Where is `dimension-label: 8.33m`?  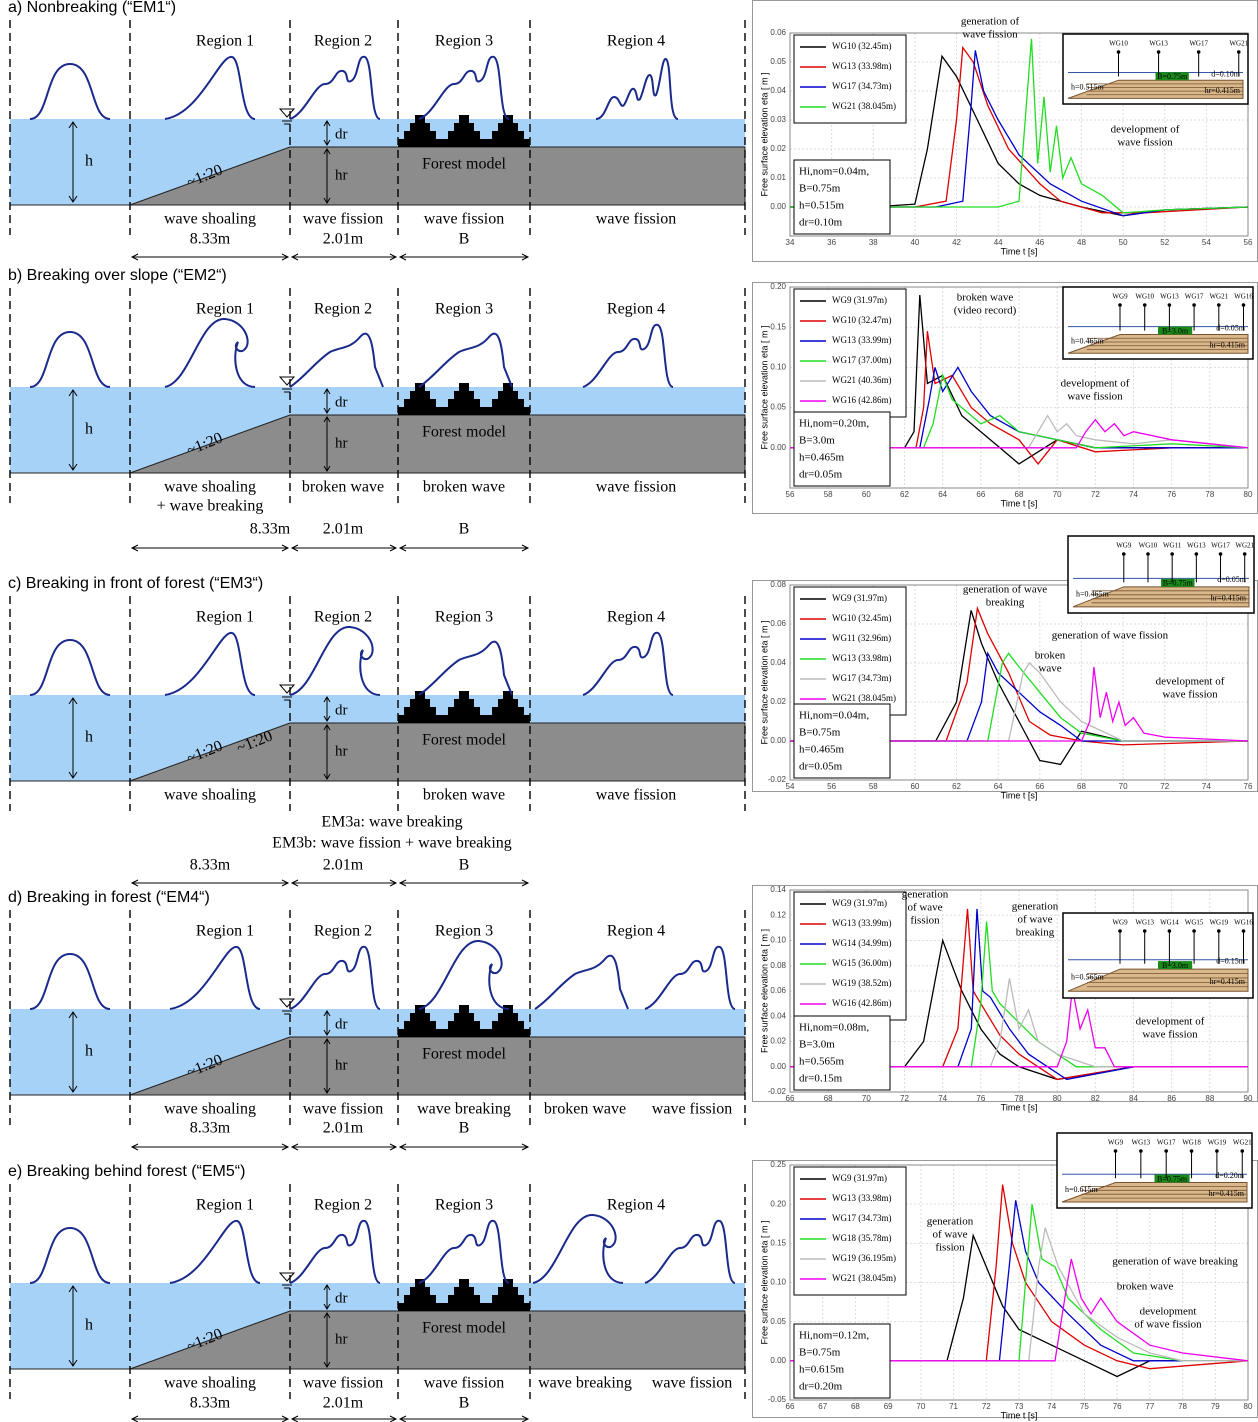
dimension-label: 8.33m is located at coordinates (210, 865).